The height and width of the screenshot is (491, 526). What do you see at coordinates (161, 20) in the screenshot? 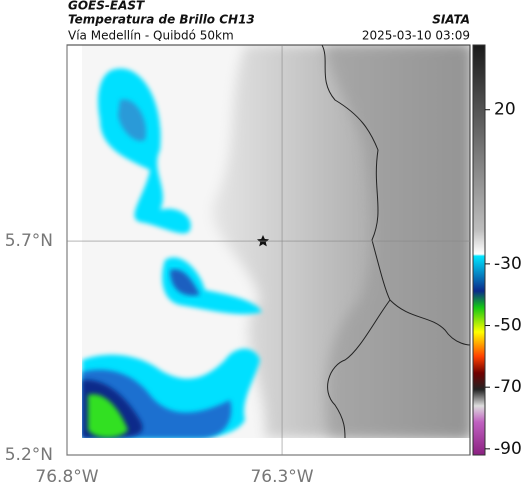
I see `title: Temperatura de Brillo CH13` at bounding box center [161, 20].